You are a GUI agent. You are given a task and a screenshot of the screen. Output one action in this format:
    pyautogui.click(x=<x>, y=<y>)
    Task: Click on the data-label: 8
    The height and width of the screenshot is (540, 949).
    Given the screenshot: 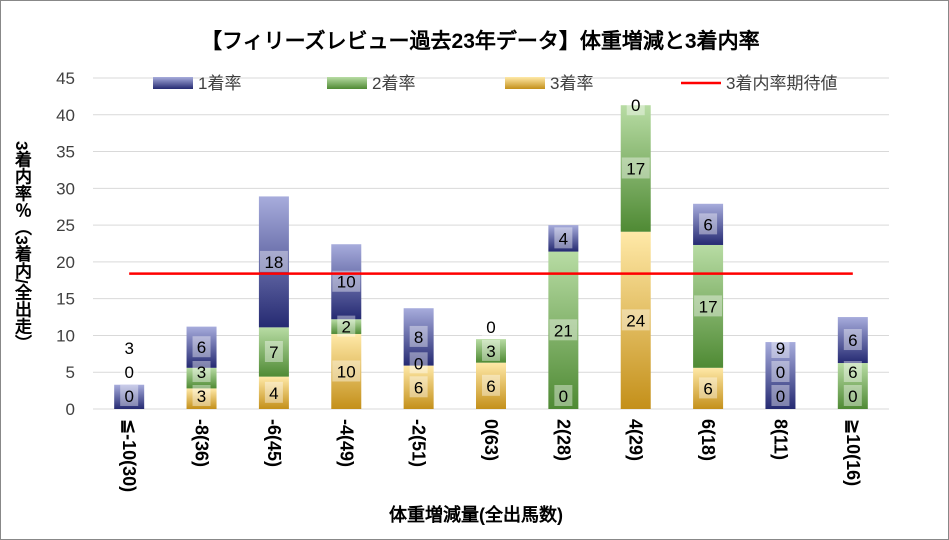 What is the action you would take?
    pyautogui.click(x=418, y=337)
    